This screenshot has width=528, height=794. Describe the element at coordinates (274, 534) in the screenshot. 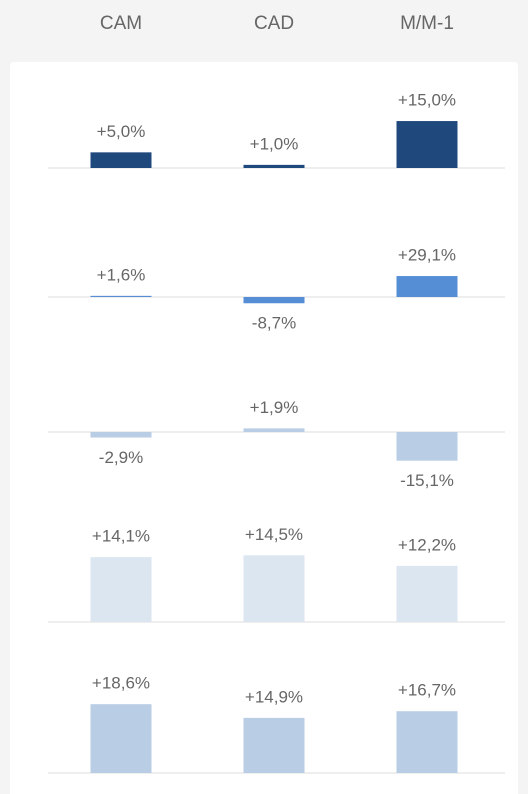

I see `value-label: +14,5%` at that location.